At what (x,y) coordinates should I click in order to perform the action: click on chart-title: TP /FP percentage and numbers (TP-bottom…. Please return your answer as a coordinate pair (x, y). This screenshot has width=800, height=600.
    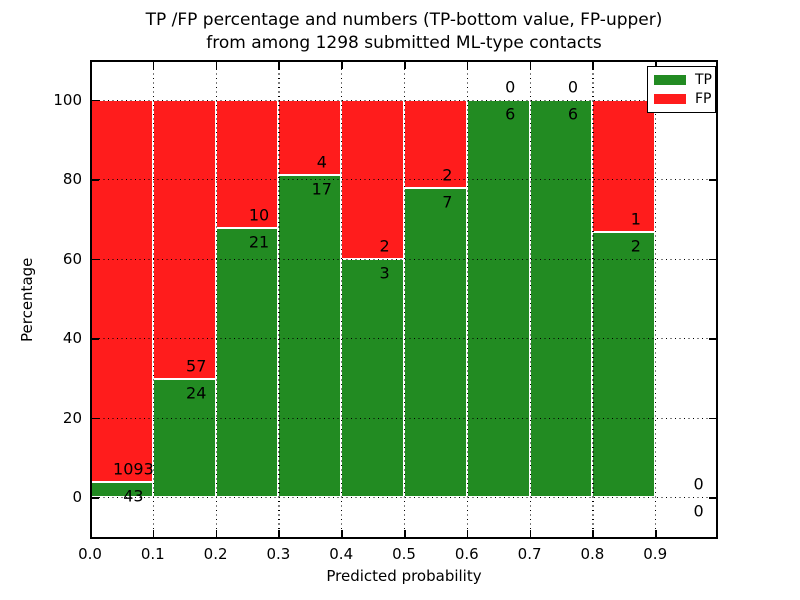
    Looking at the image, I should click on (404, 32).